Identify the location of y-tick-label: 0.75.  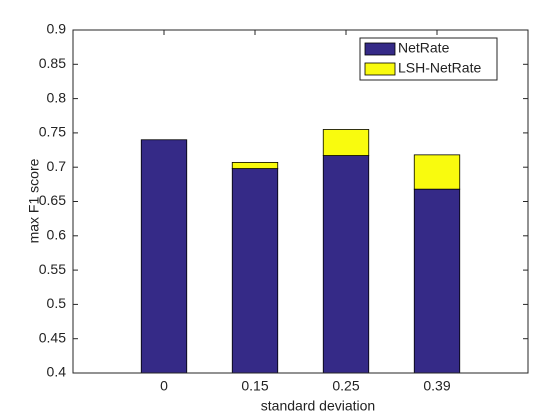
(52, 132).